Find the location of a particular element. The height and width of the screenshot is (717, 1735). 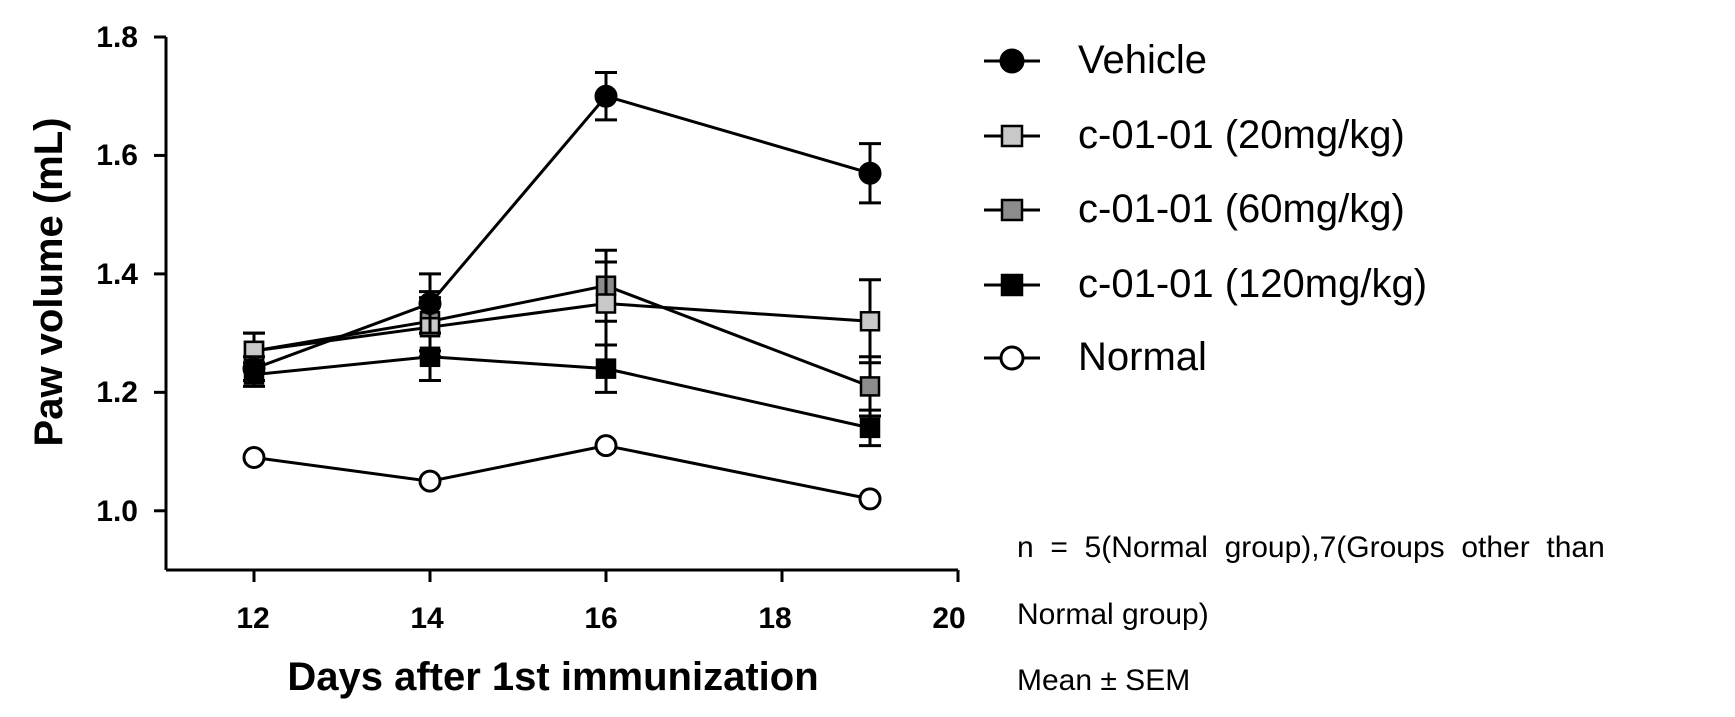

x-tick-label: 16 is located at coordinates (600, 618).